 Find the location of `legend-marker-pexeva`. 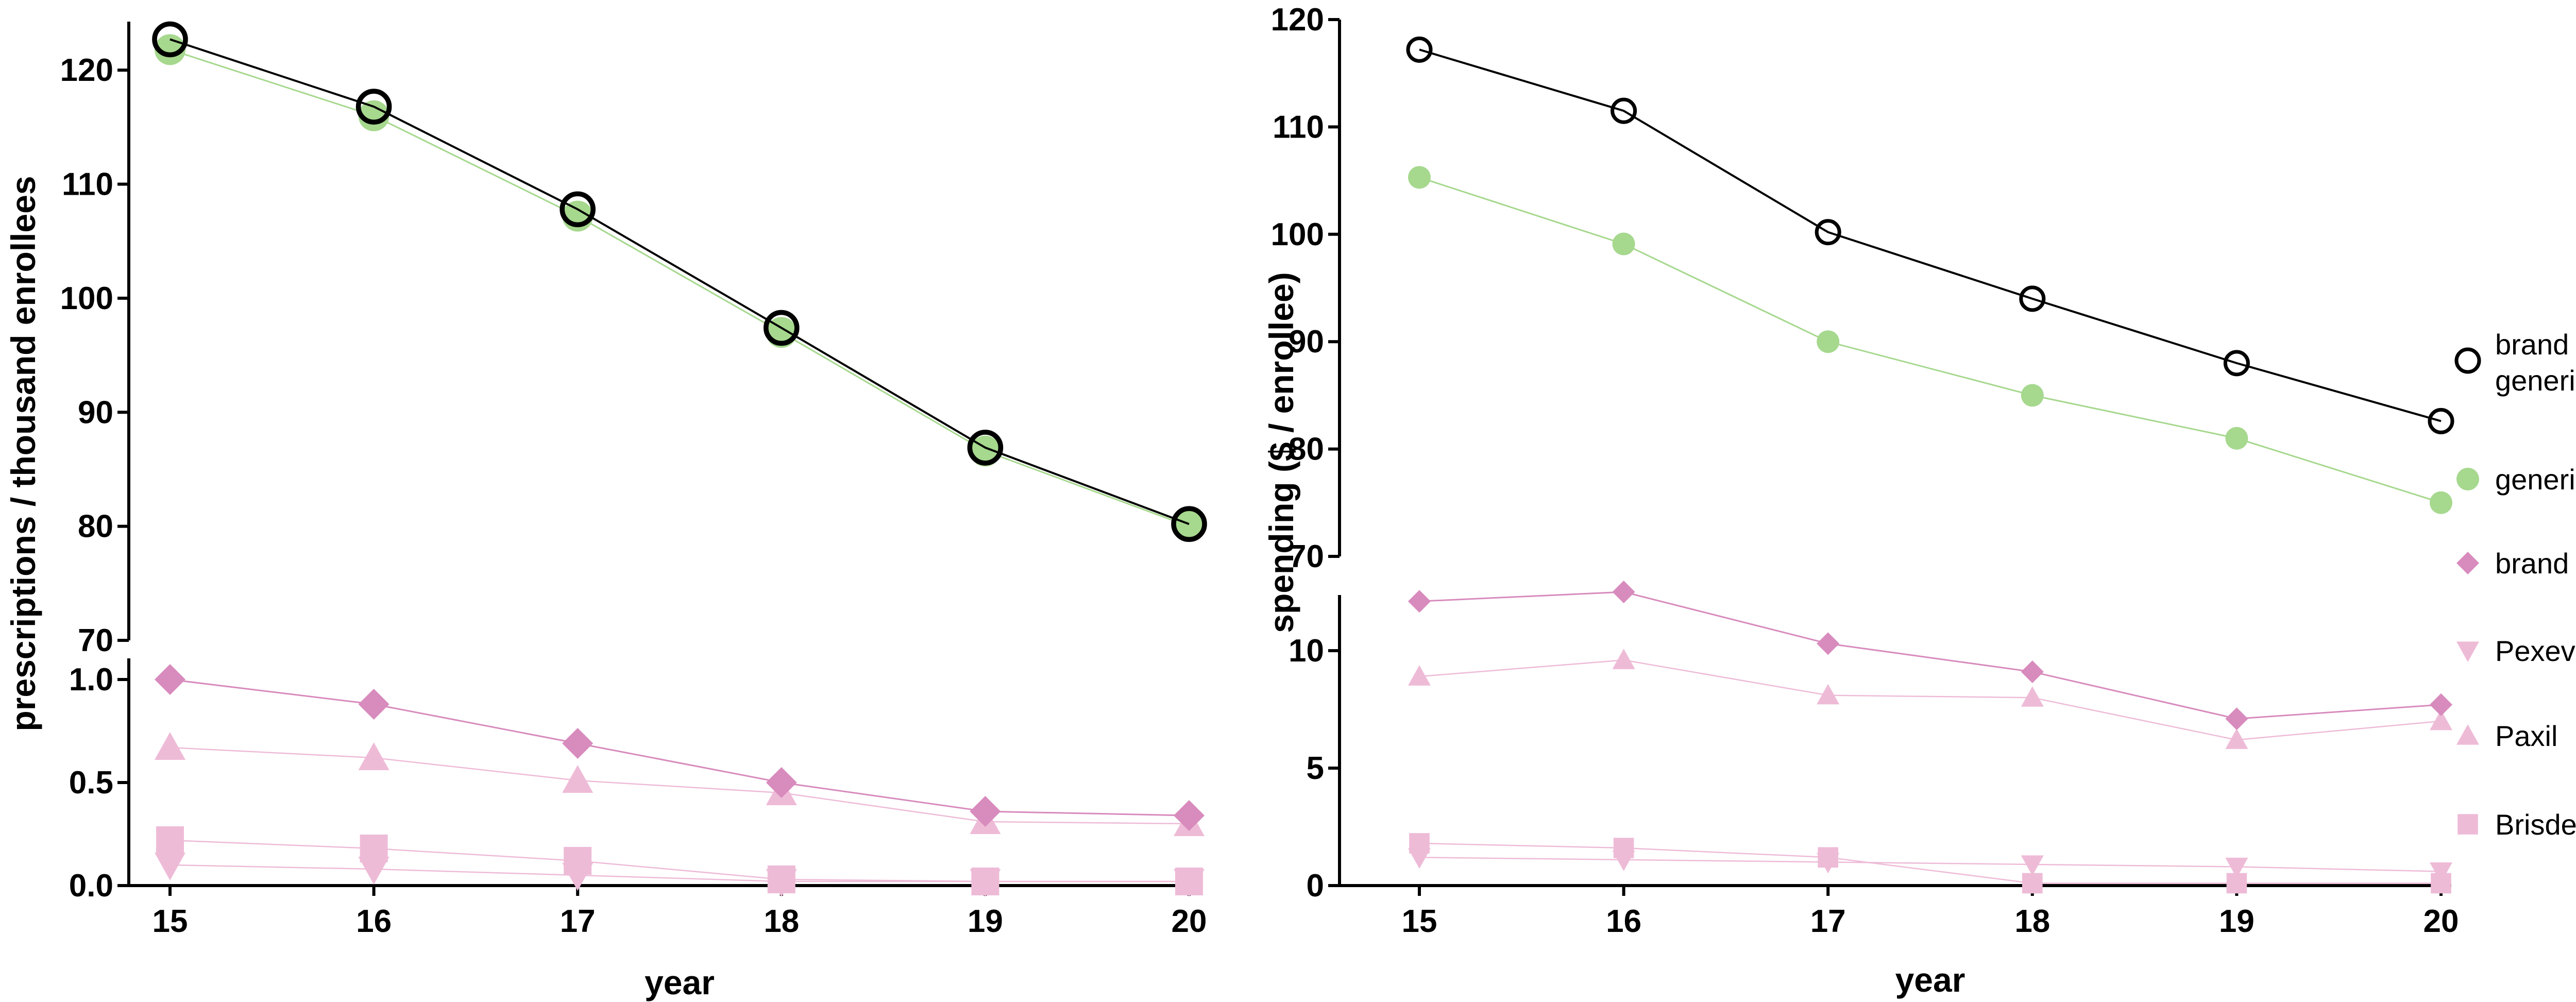

legend-marker-pexeva is located at coordinates (2467, 652).